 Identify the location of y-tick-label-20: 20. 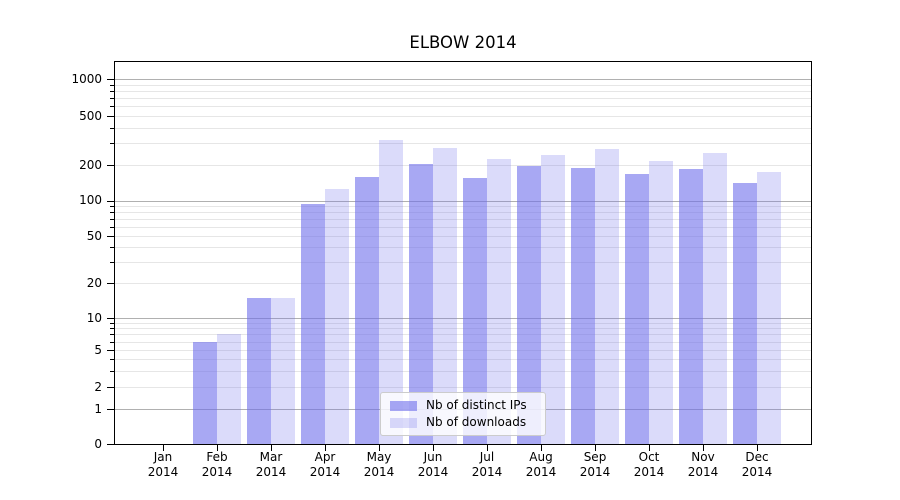
(94, 282).